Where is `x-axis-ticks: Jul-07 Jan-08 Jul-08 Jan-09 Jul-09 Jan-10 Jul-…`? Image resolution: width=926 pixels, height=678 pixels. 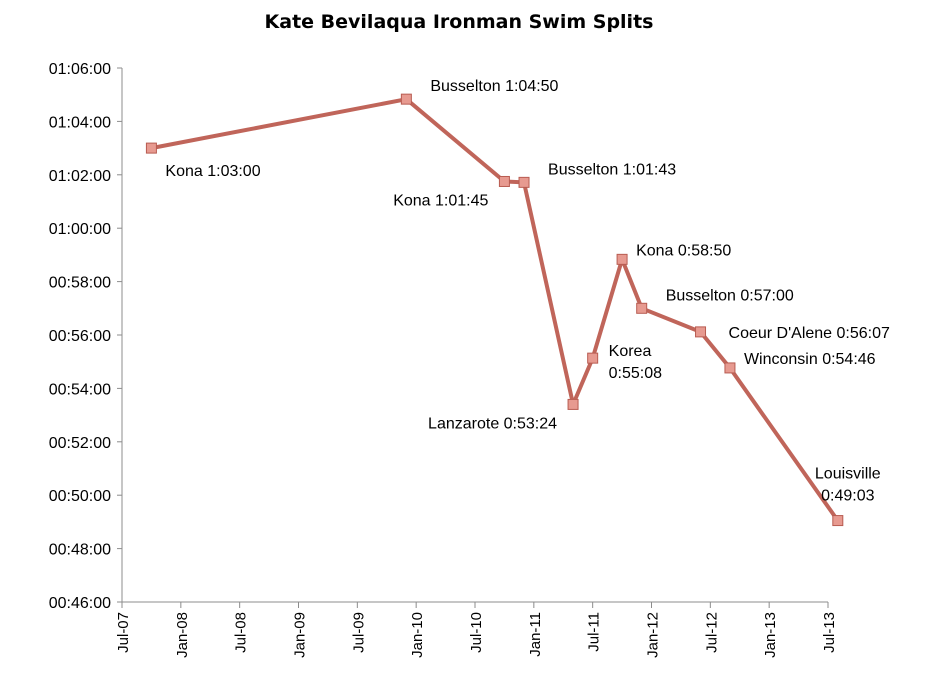
x-axis-ticks: Jul-07 Jan-08 Jul-08 Jan-09 Jul-09 Jan-10 Jul-… is located at coordinates (476, 630).